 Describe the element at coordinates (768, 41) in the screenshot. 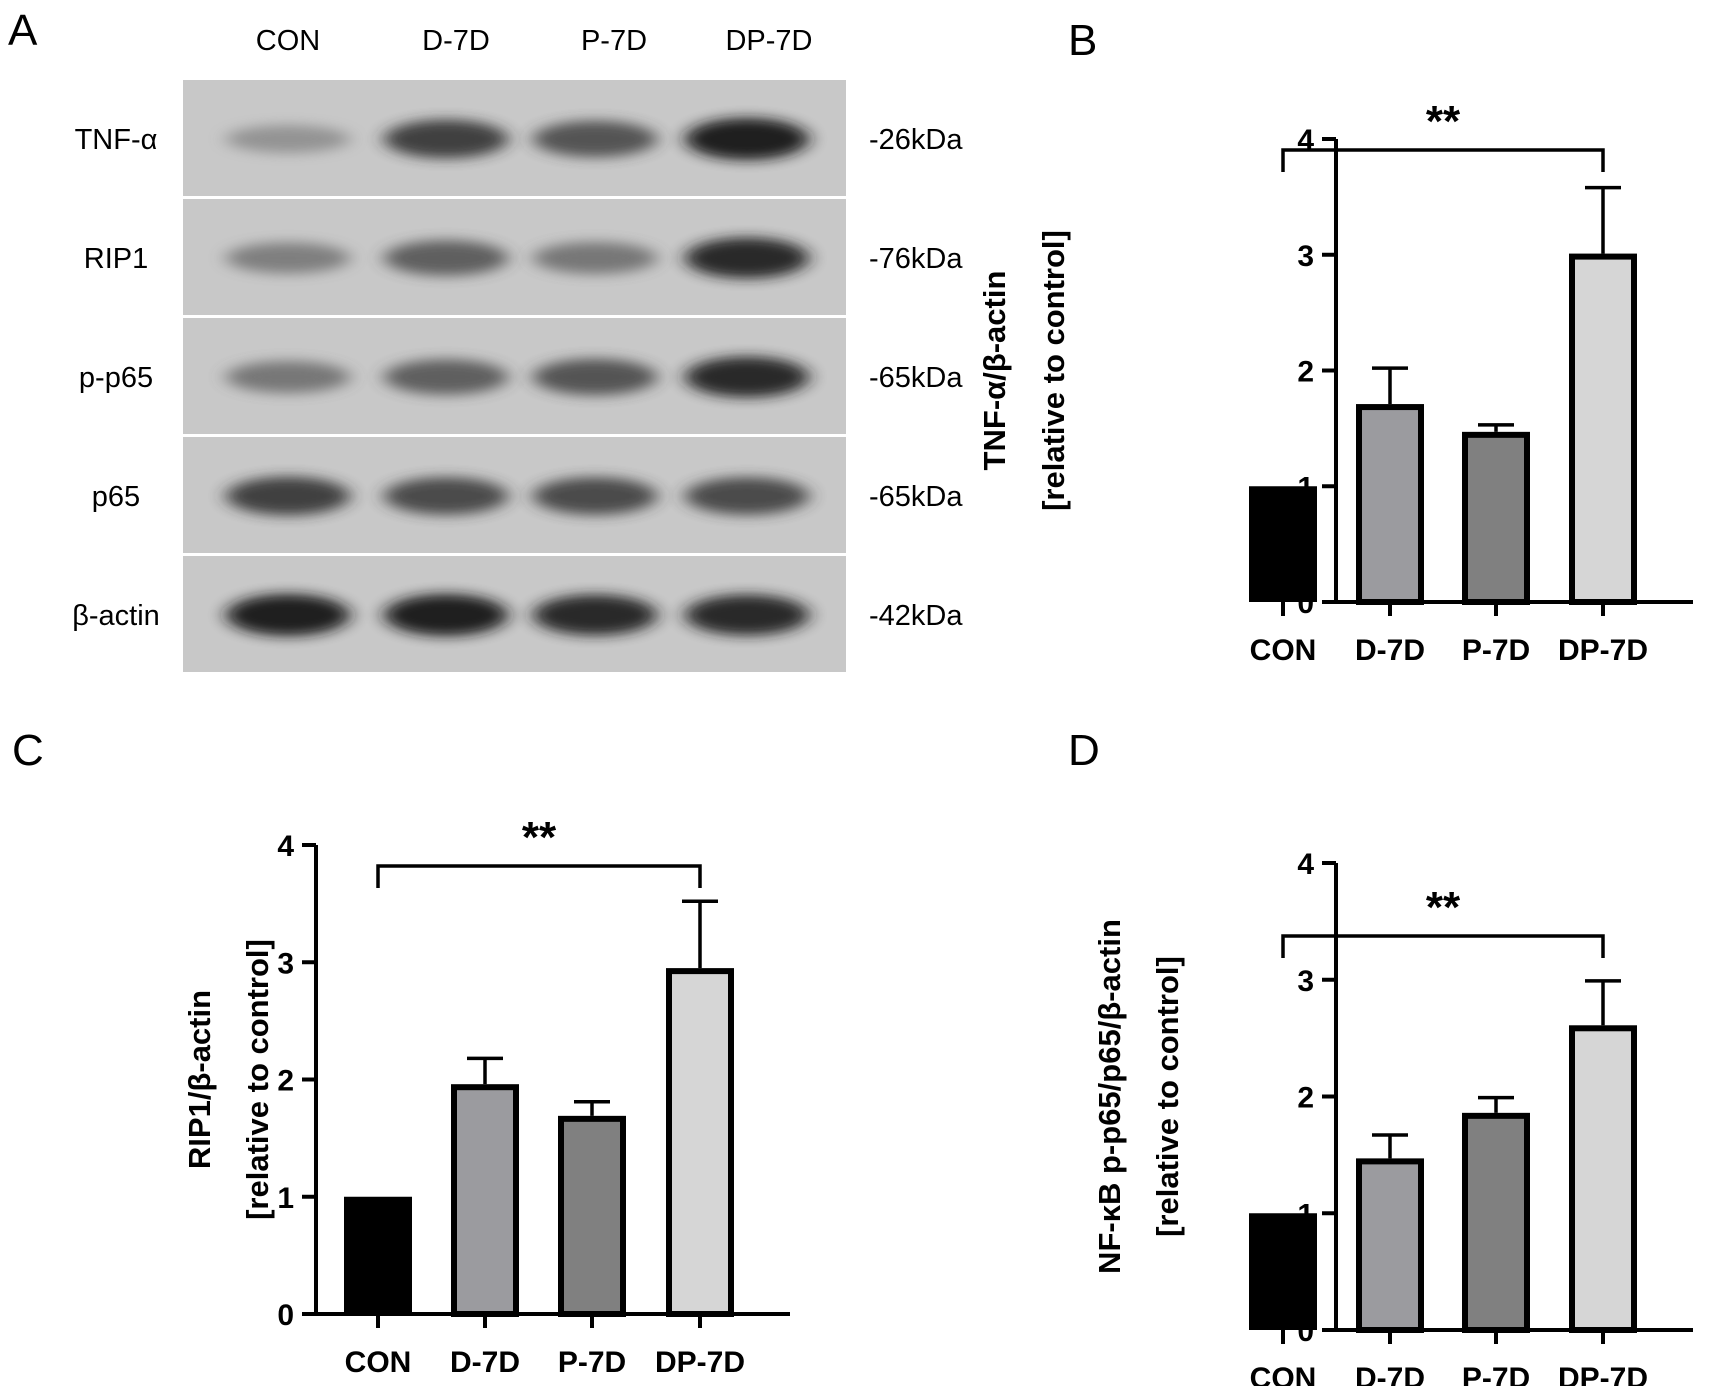

I see `lane-label: DP-7D` at that location.